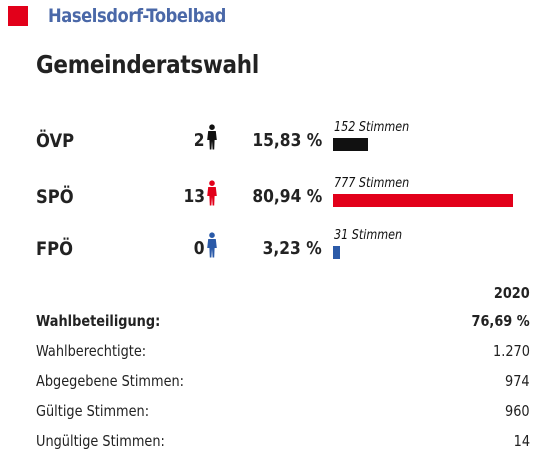  What do you see at coordinates (500, 321) in the screenshot?
I see `stats-value: 76,69 %` at bounding box center [500, 321].